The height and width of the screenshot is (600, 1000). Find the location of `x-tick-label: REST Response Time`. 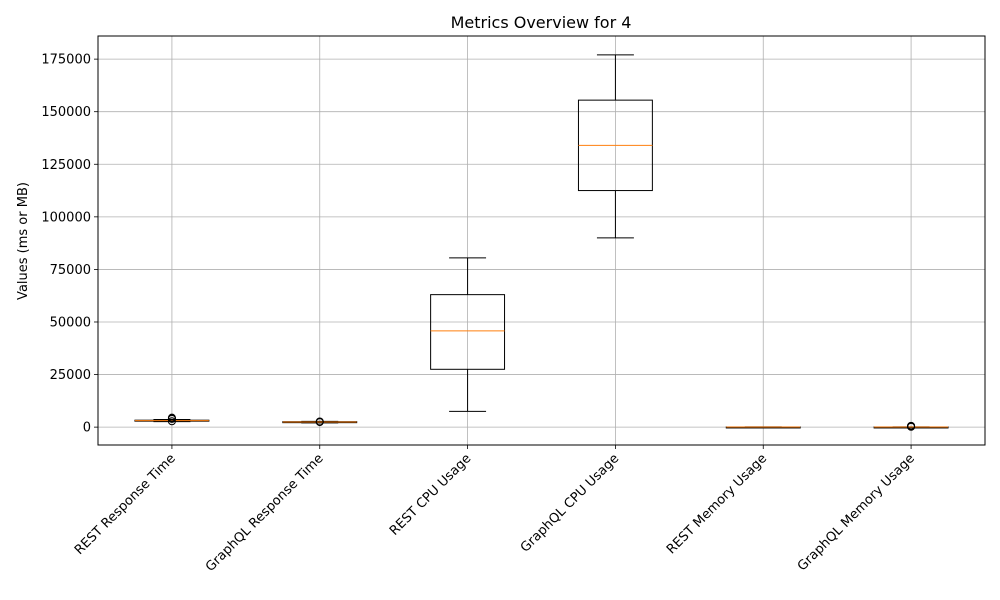

x-tick-label: REST Response Time is located at coordinates (125, 504).